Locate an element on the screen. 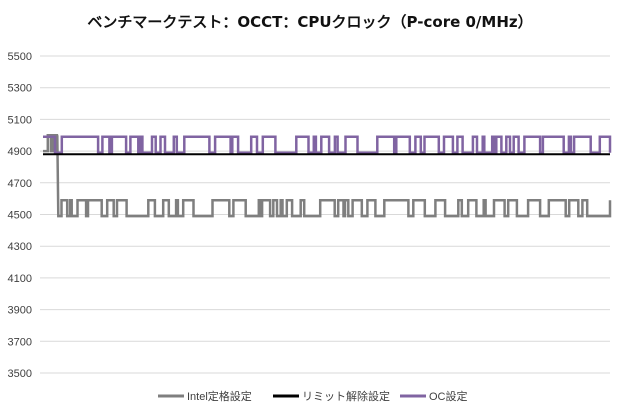 Image resolution: width=620 pixels, height=415 pixels. y-tick-label: 4900 is located at coordinates (20, 152).